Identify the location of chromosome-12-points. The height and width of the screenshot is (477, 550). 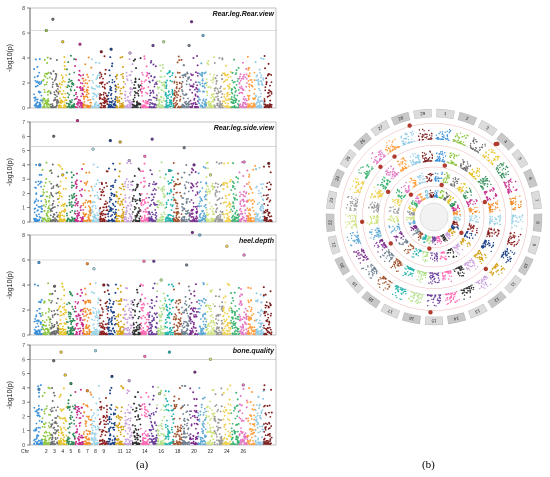
(129, 83).